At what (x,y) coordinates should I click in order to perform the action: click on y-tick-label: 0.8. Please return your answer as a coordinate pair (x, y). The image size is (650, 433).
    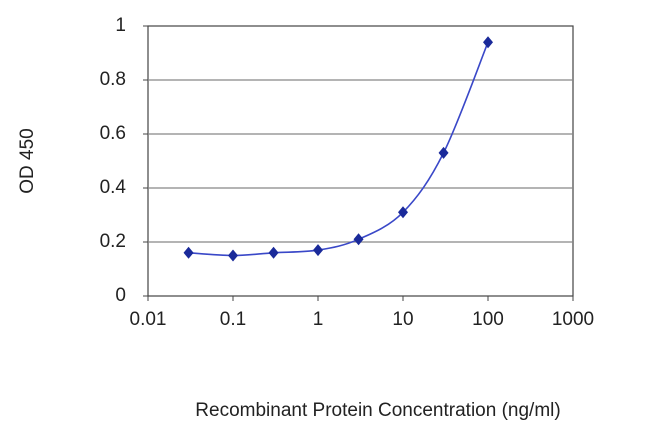
    Looking at the image, I should click on (113, 79).